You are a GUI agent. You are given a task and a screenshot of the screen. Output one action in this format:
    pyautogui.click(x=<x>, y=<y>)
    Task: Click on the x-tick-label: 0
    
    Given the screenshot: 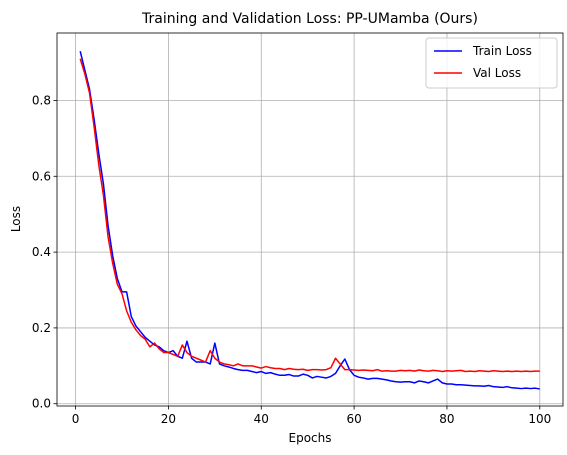 What is the action you would take?
    pyautogui.click(x=76, y=419)
    